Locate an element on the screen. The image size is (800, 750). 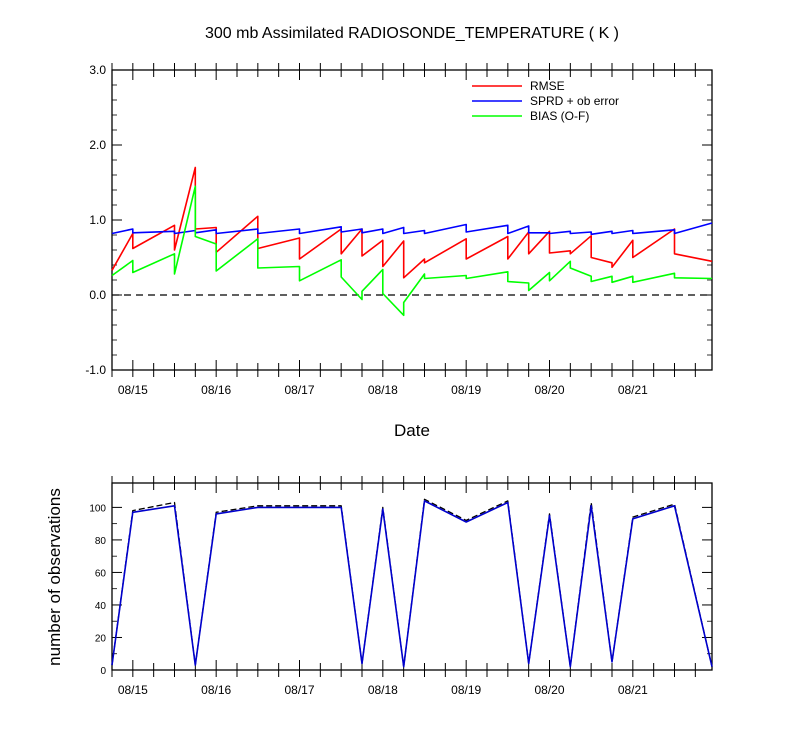
top-xtick-label: 08/15 is located at coordinates (133, 390).